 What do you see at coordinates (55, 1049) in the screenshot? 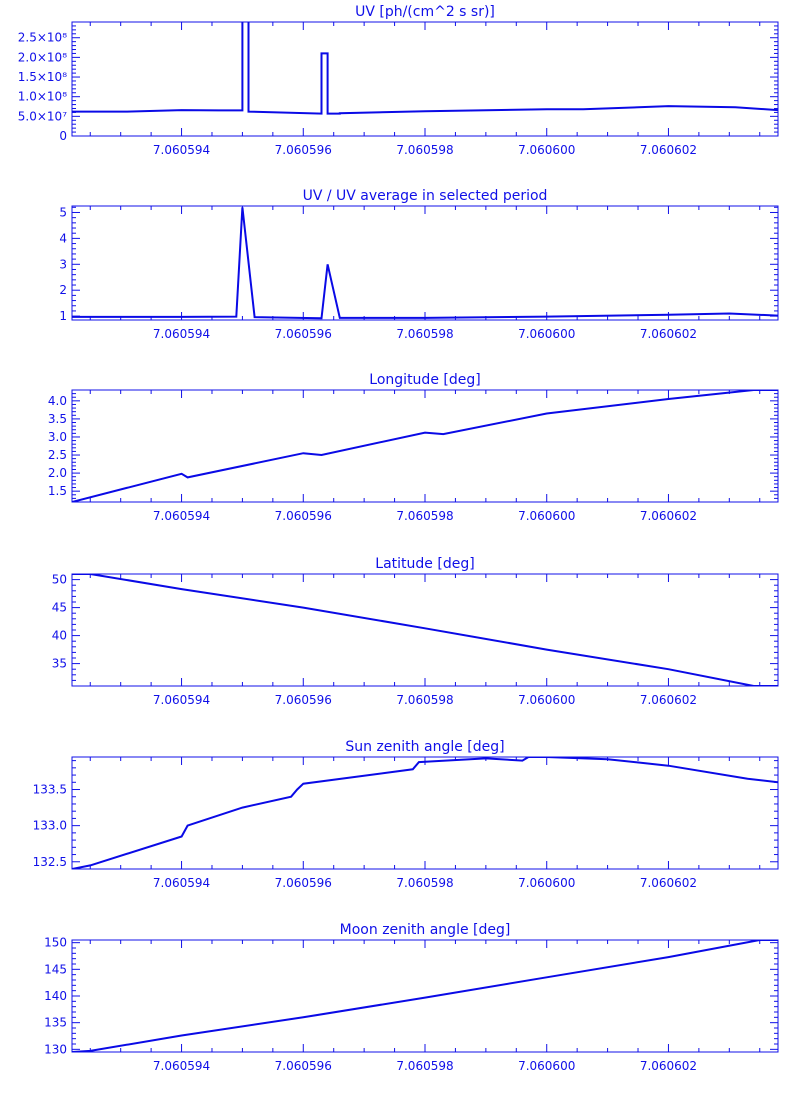
I see `y-tick-label: 130` at bounding box center [55, 1049].